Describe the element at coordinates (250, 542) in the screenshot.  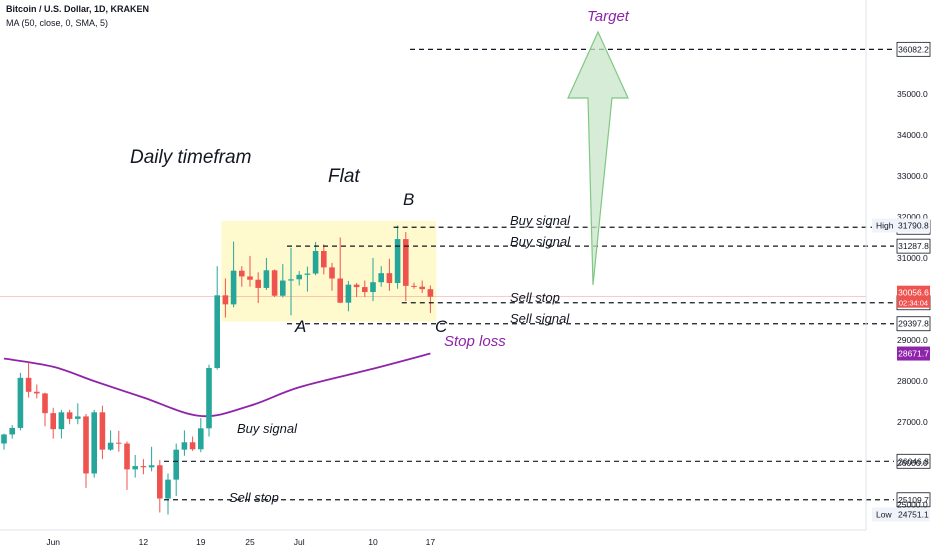
I see `x-tick-label: 25` at that location.